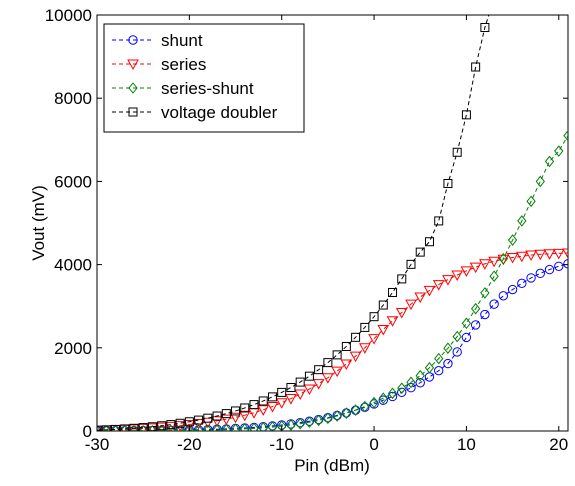  Describe the element at coordinates (157, 40) in the screenshot. I see `legend-item: shunt` at that location.